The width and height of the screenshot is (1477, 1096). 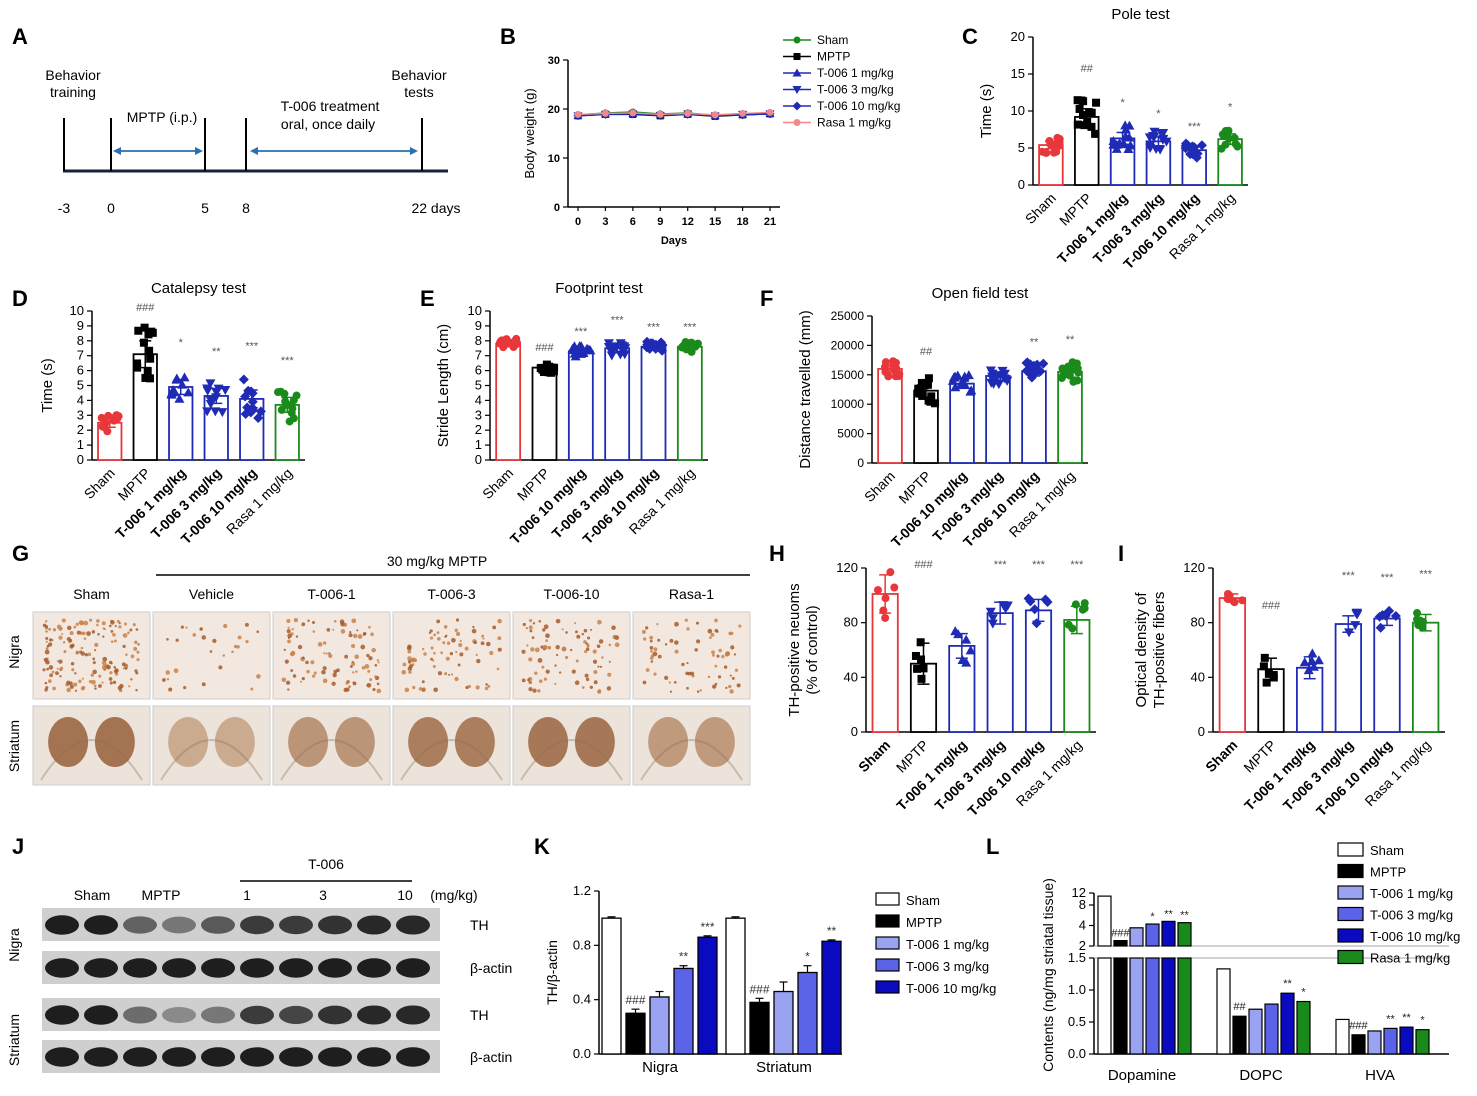 What do you see at coordinates (161, 895) in the screenshot?
I see `lane-label: MPTP` at bounding box center [161, 895].